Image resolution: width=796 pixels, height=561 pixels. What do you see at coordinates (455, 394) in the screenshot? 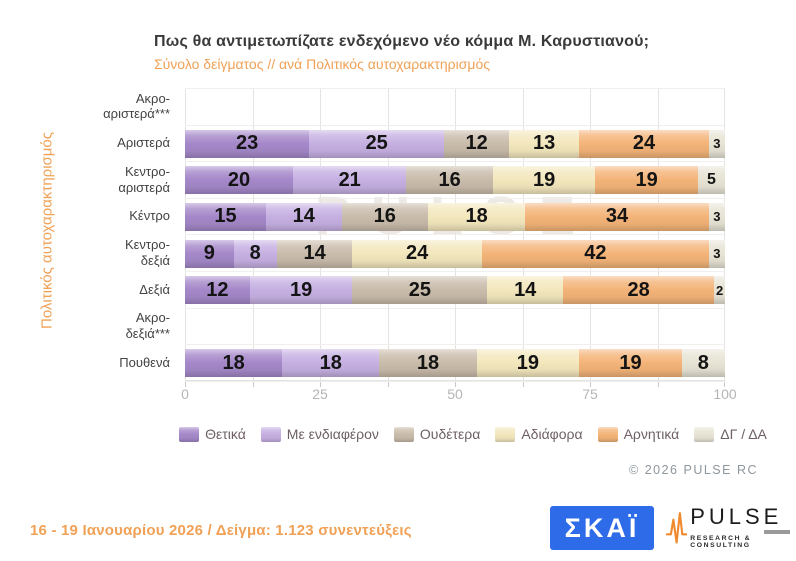
I see `x-tick-label-50: 50` at bounding box center [455, 394].